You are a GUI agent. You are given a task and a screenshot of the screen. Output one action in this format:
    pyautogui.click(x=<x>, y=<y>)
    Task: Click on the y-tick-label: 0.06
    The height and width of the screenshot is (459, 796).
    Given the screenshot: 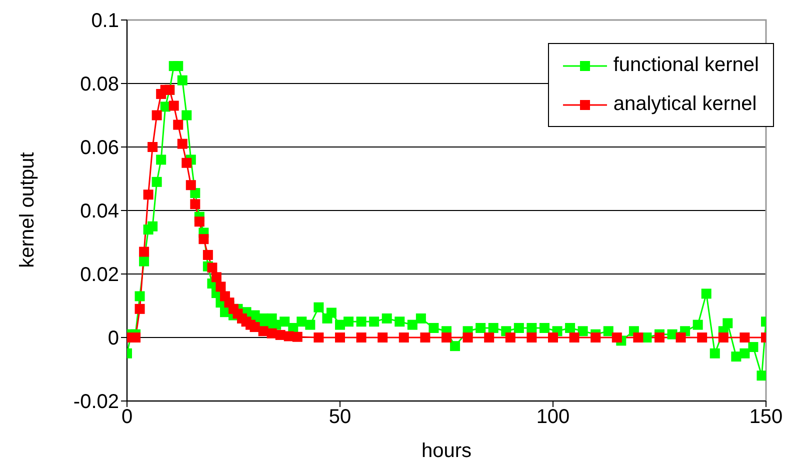 What is the action you would take?
    pyautogui.click(x=99, y=148)
    